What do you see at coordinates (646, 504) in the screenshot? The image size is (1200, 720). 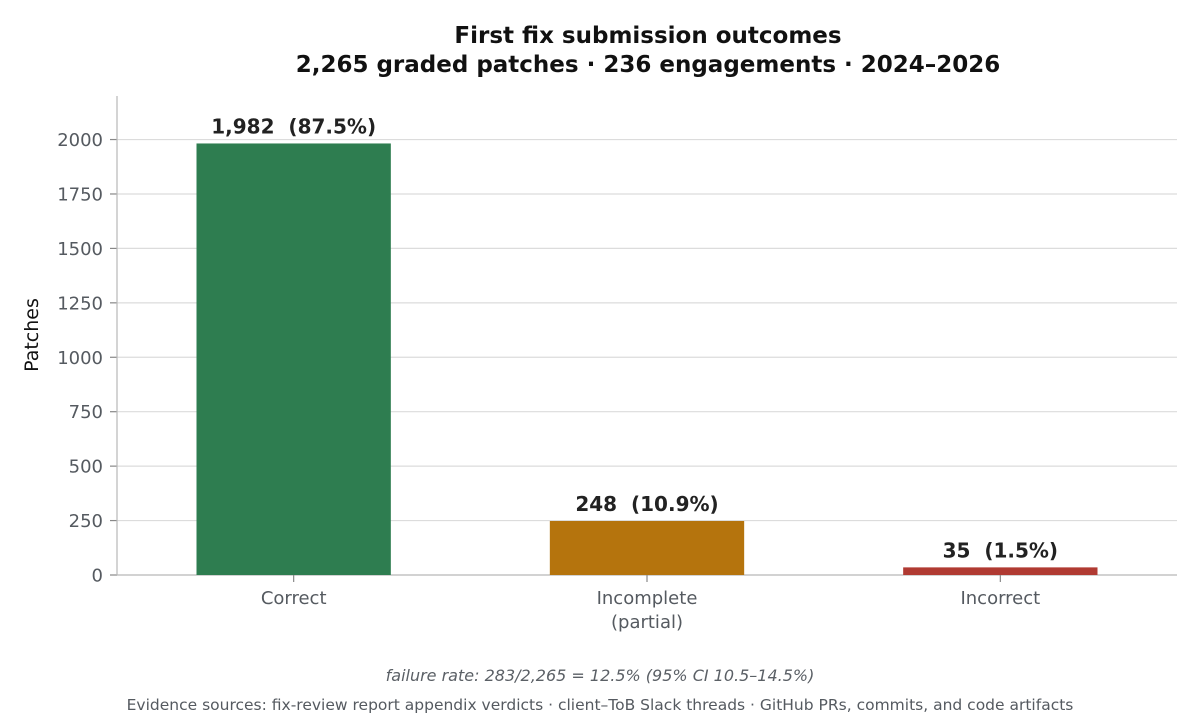 I see `bar-value-label: 248 (10.9%)` at bounding box center [646, 504].